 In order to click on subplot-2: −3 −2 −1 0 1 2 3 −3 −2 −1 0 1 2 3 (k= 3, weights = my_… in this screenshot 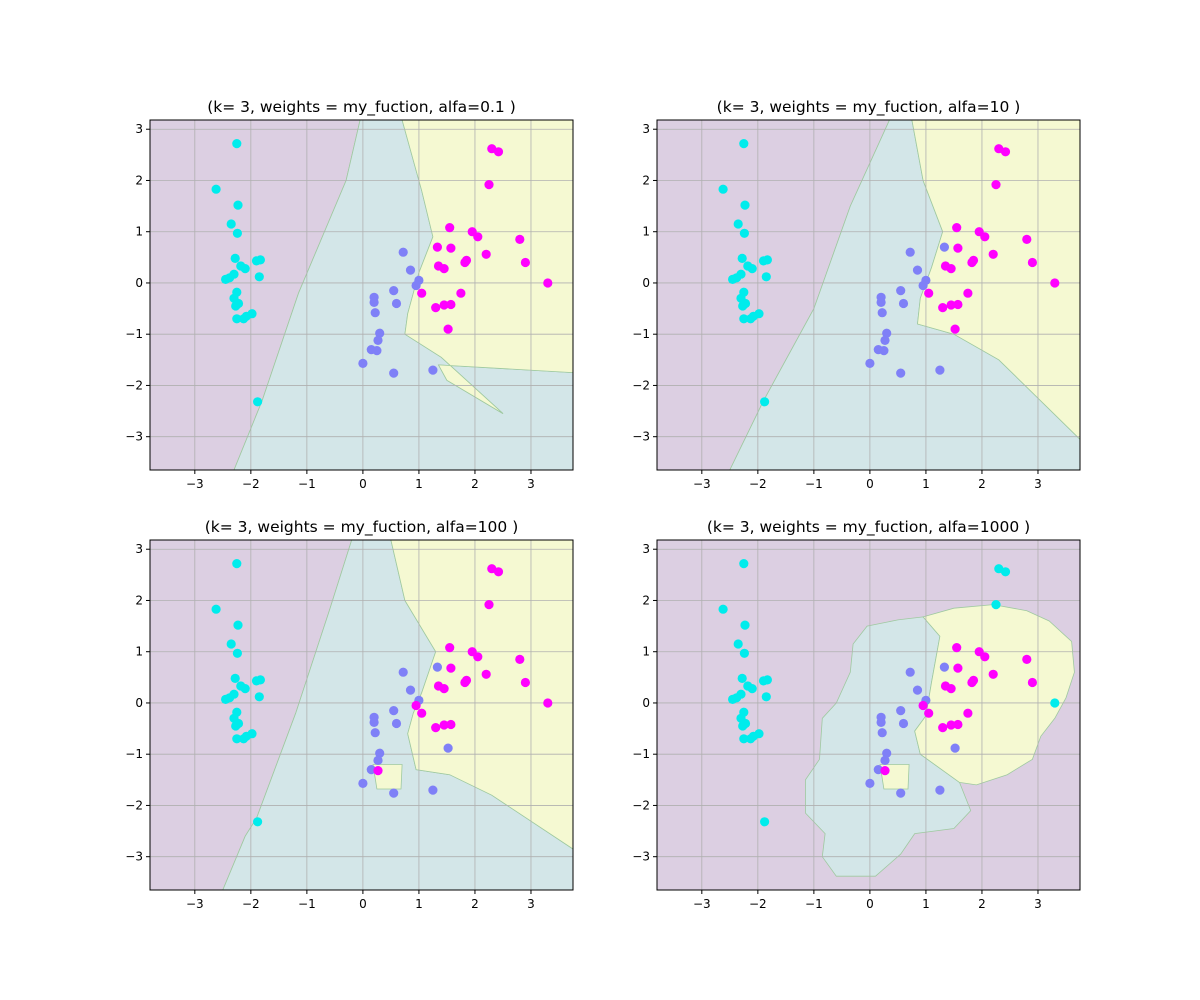, I will do `click(856, 294)`.